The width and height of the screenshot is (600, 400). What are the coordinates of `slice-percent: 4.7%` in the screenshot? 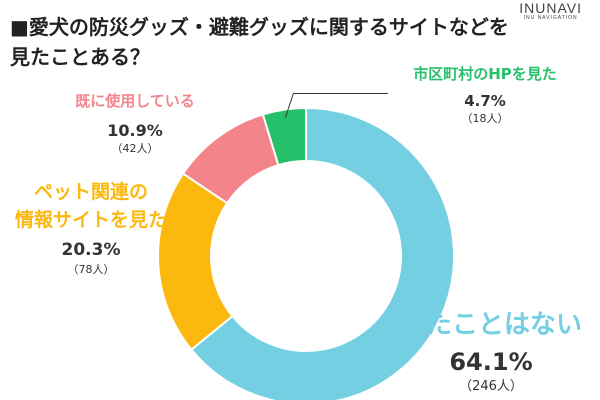 It's located at (485, 101).